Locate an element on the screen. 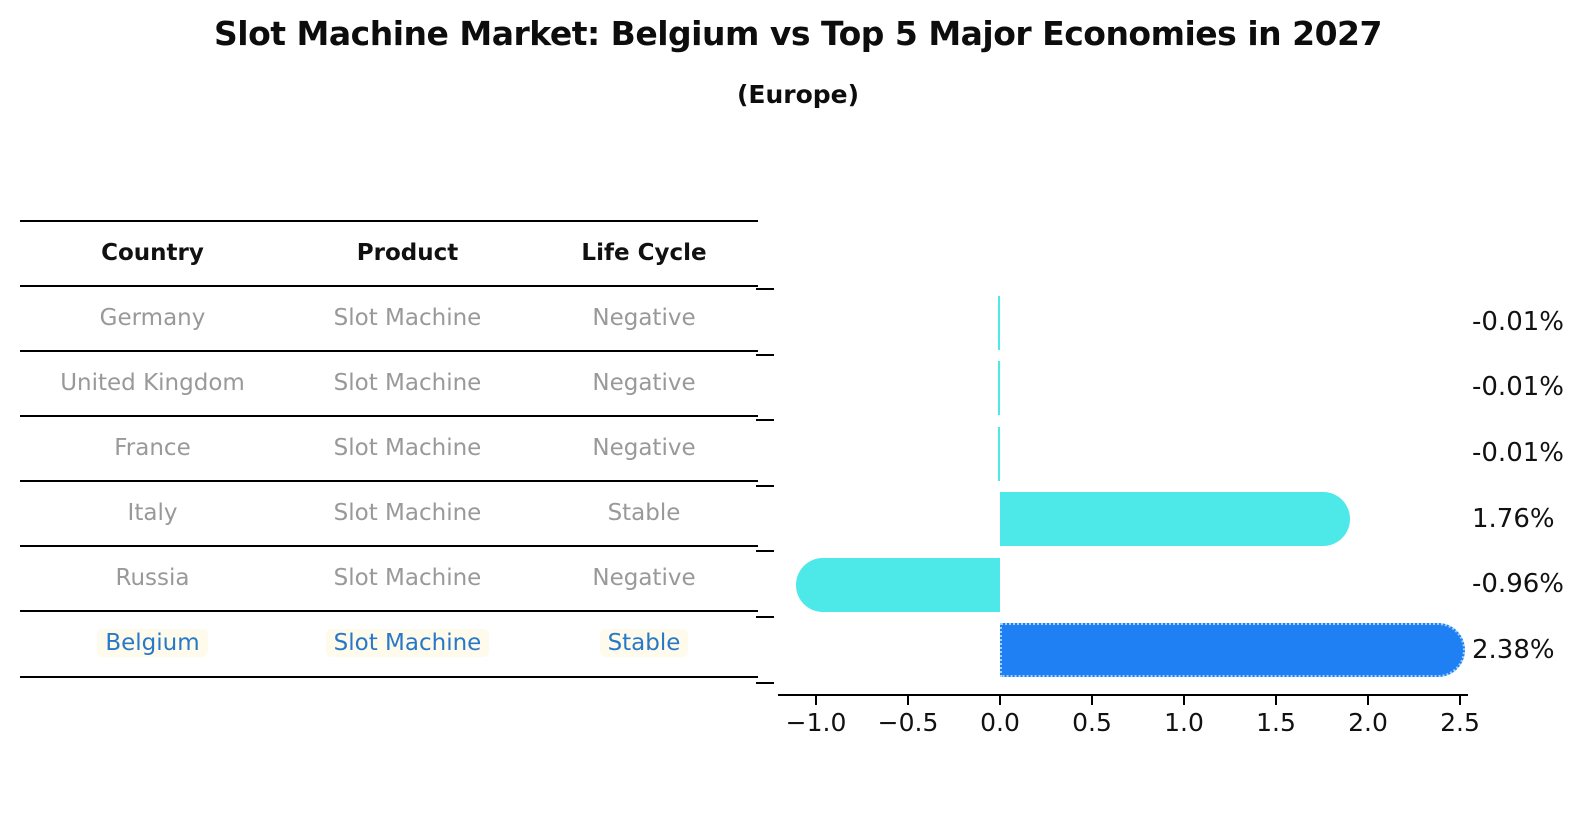 The height and width of the screenshot is (823, 1596). bar-belgium is located at coordinates (1232, 650).